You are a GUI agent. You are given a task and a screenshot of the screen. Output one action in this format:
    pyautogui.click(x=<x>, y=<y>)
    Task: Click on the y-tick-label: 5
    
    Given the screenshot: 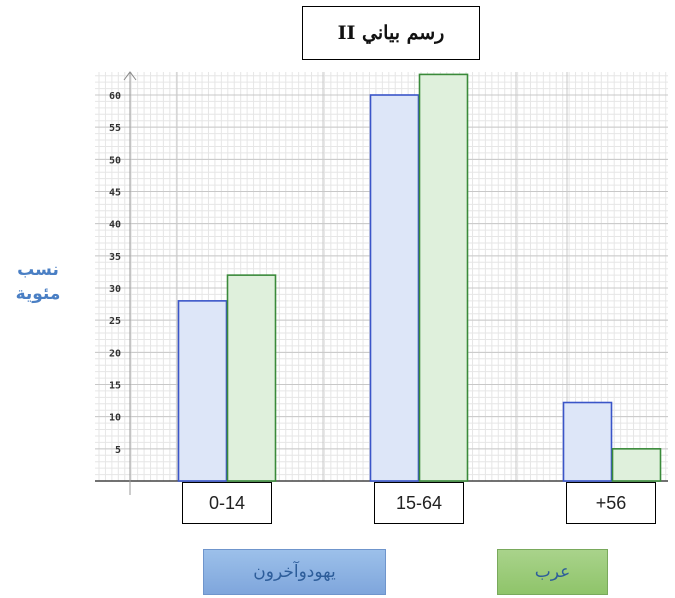 What is the action you would take?
    pyautogui.click(x=118, y=450)
    